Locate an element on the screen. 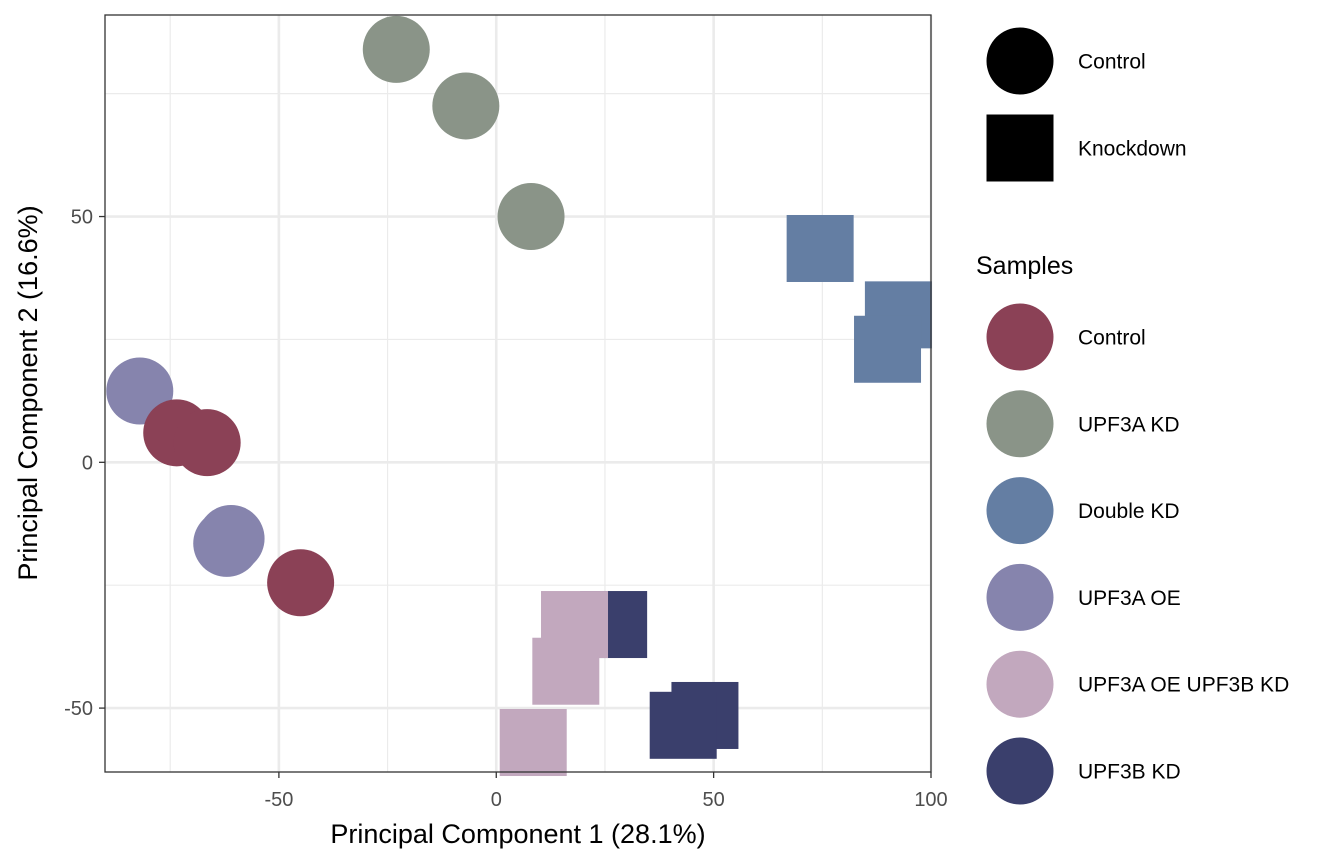 The height and width of the screenshot is (864, 1344). y-axis-title: Principal Component 2 (16.6%) is located at coordinates (28, 392).